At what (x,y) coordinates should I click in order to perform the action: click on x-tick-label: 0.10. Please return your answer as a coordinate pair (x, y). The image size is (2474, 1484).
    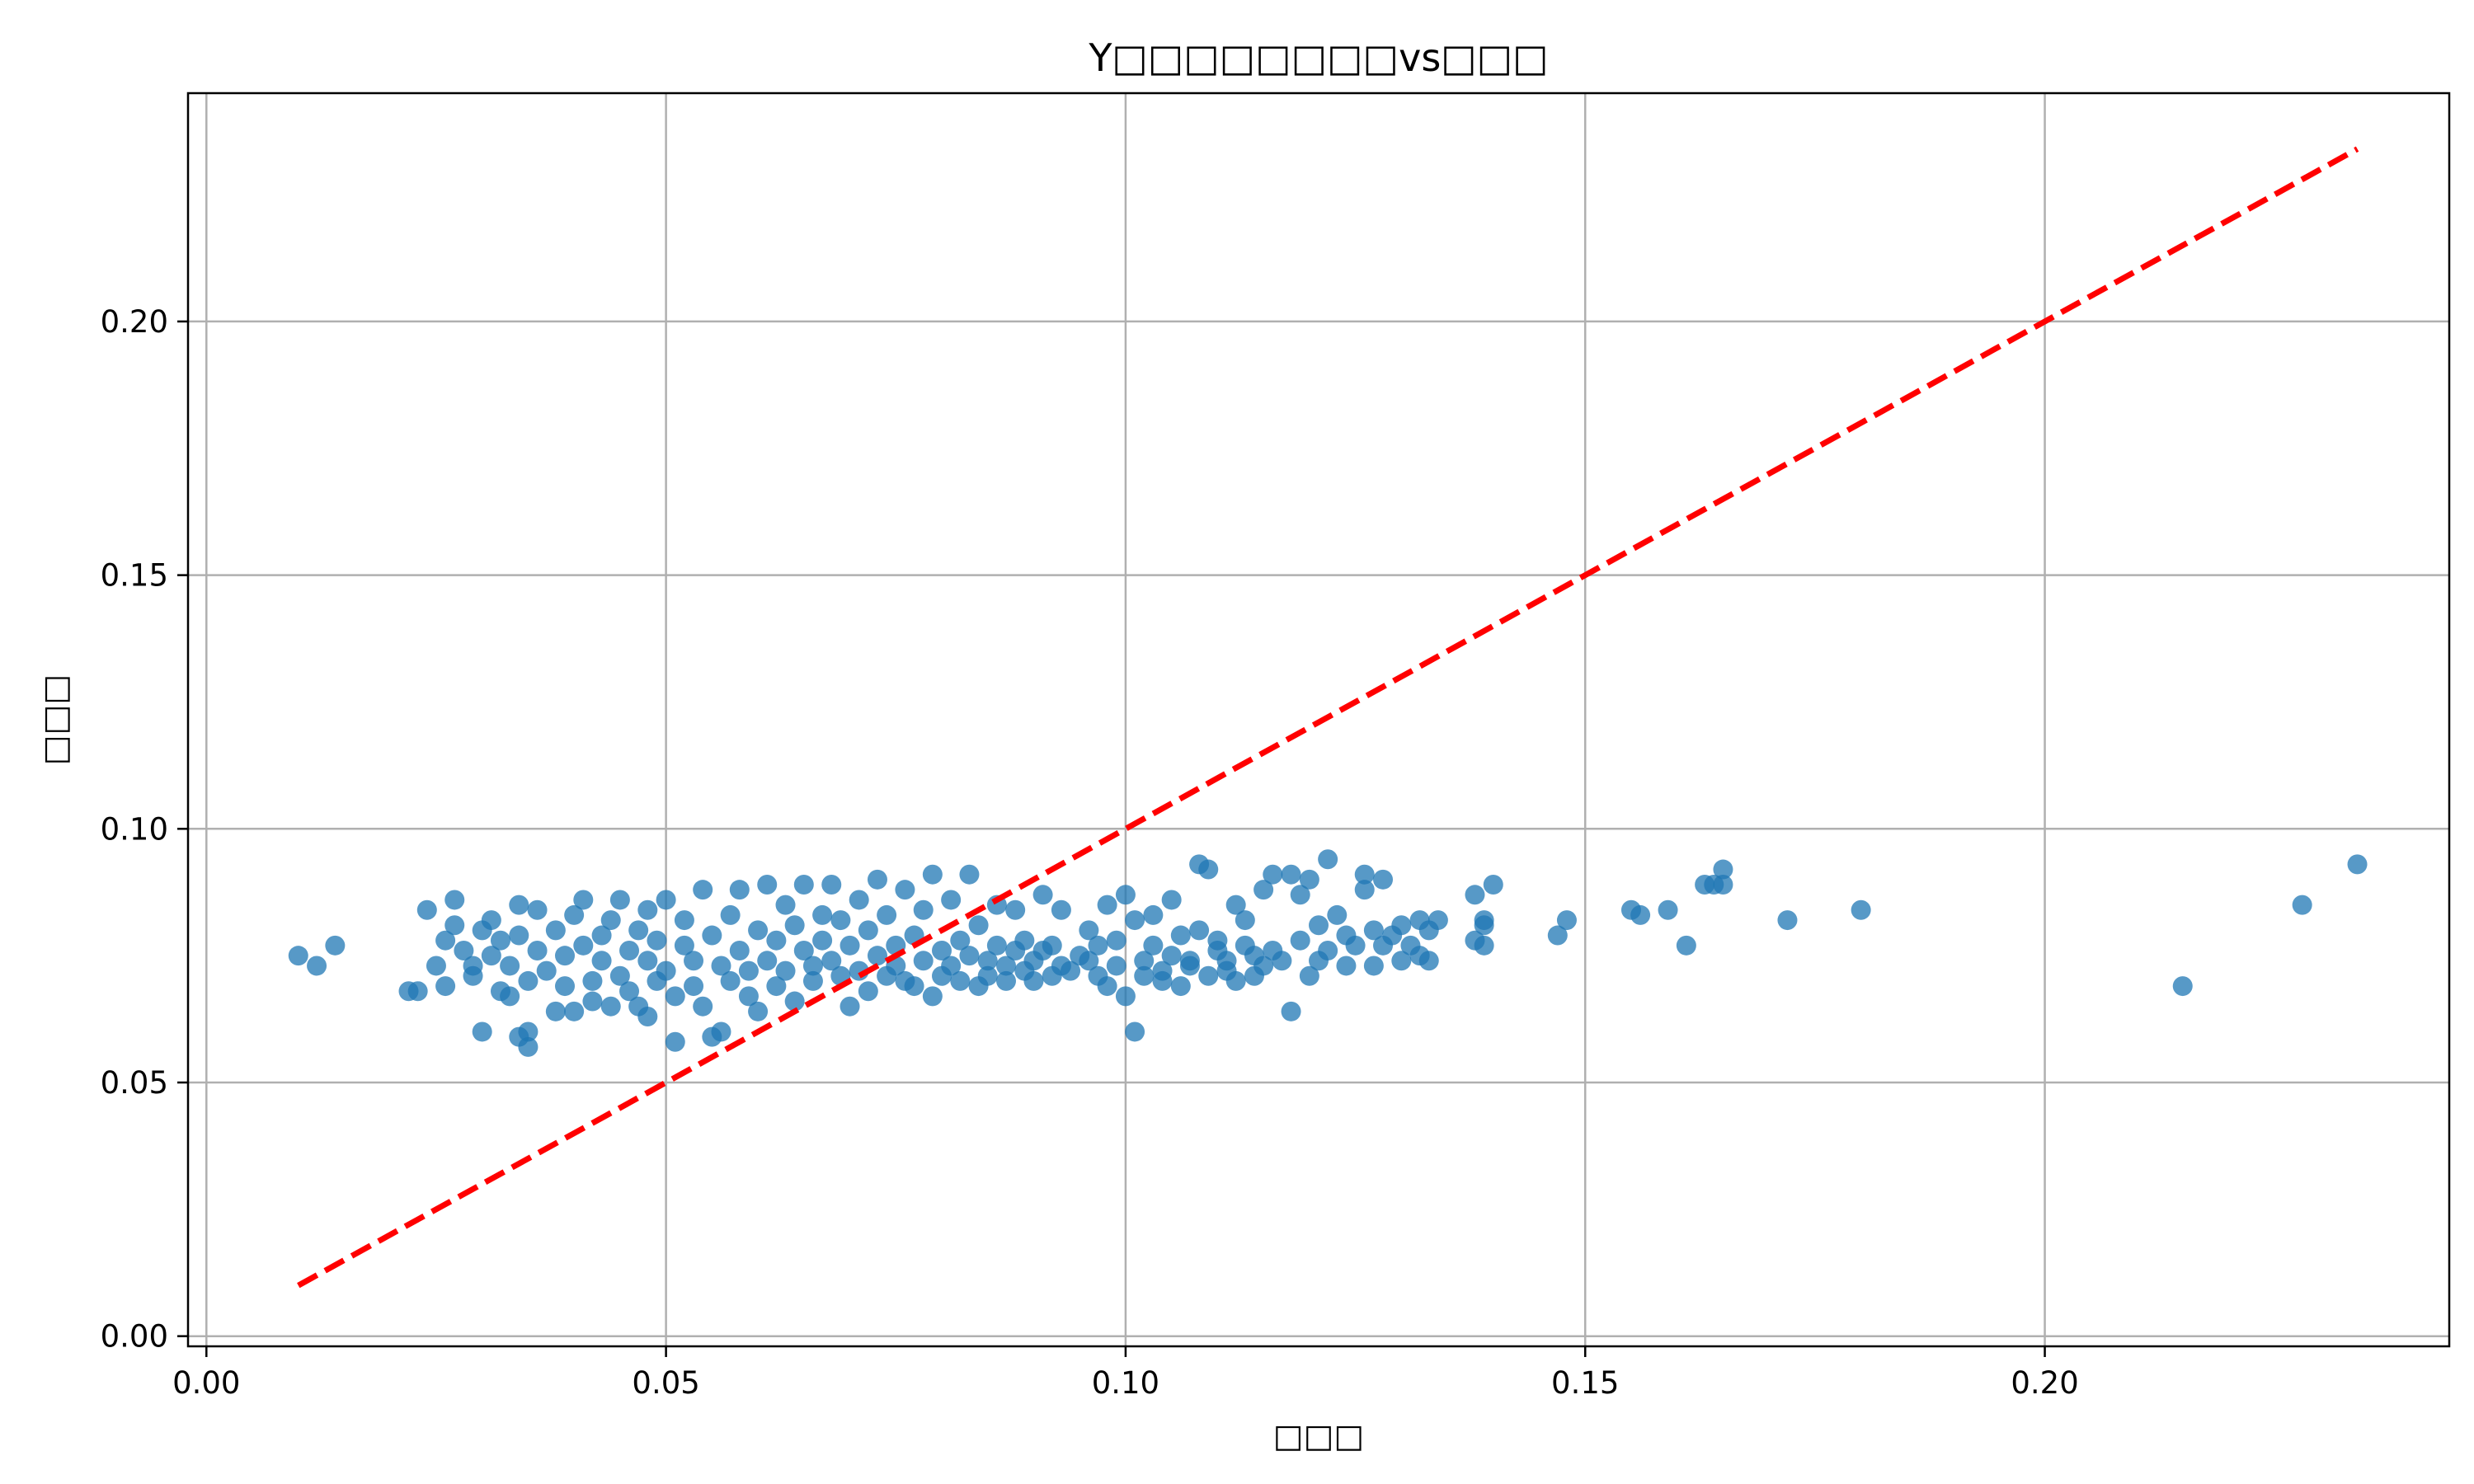
    Looking at the image, I should click on (1125, 1383).